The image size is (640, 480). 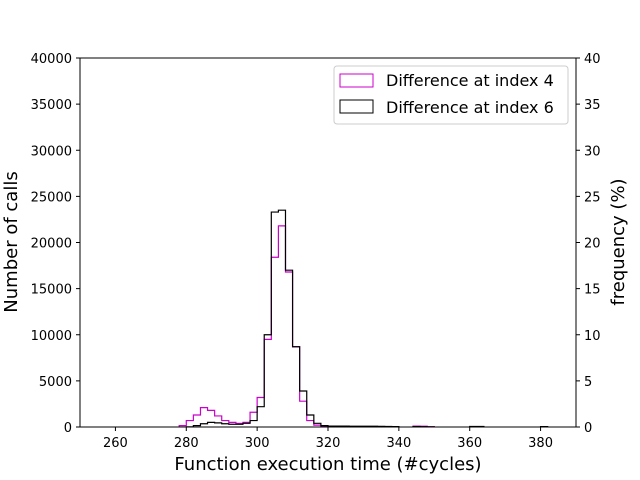 I want to click on x-tick-label: 360, so click(x=469, y=443).